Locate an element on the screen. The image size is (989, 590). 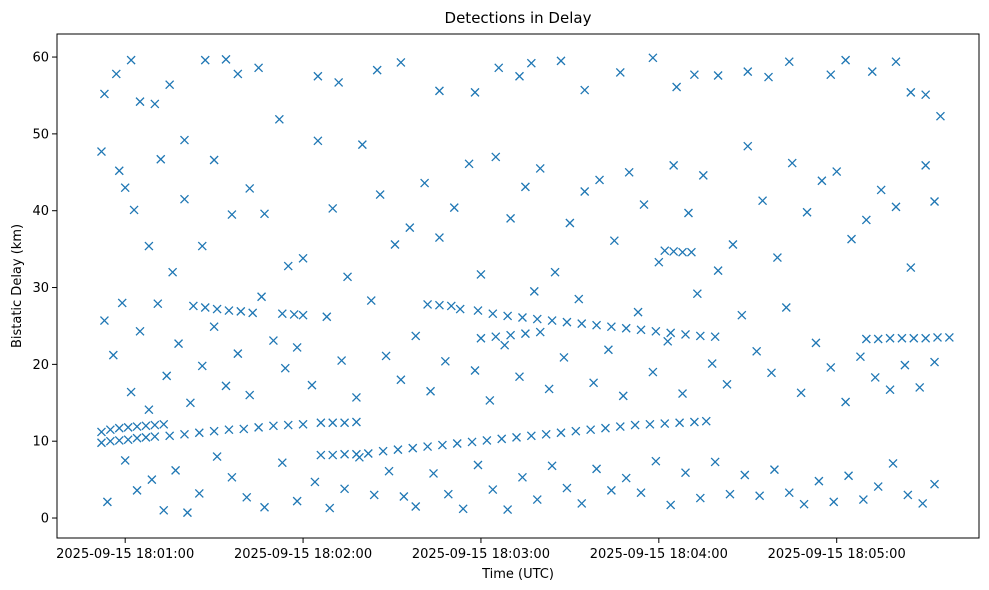
y-tick-label: 20 is located at coordinates (40, 365).